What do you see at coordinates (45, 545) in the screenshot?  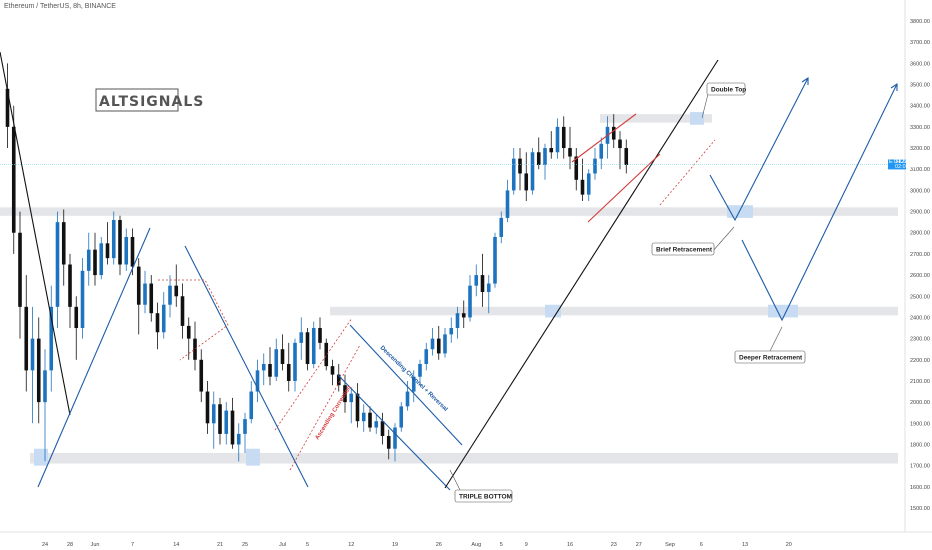 I see `time-tick-label: 24` at bounding box center [45, 545].